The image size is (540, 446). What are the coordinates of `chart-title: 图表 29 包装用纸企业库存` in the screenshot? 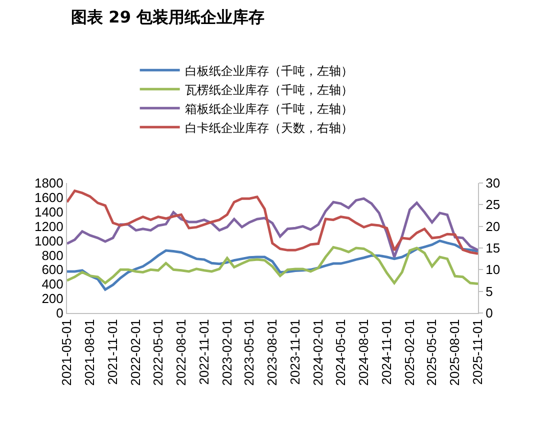 It's located at (168, 16).